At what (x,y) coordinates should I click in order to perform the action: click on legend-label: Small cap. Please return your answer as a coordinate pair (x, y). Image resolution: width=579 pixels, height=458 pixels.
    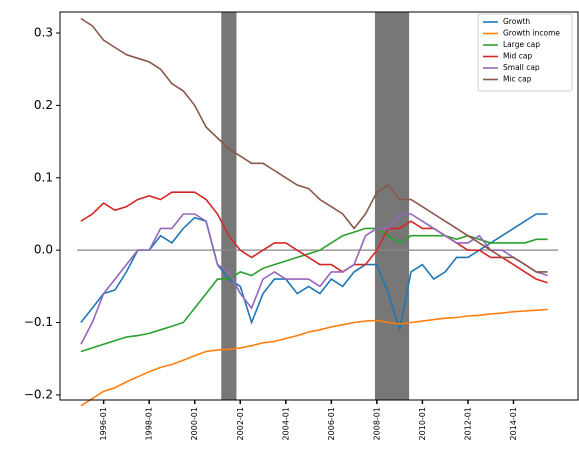
    Looking at the image, I should click on (521, 67).